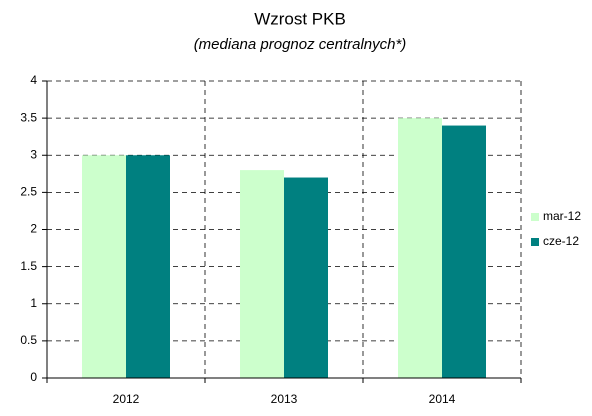 This screenshot has height=416, width=592. Describe the element at coordinates (562, 216) in the screenshot. I see `legend-label: mar-12` at that location.